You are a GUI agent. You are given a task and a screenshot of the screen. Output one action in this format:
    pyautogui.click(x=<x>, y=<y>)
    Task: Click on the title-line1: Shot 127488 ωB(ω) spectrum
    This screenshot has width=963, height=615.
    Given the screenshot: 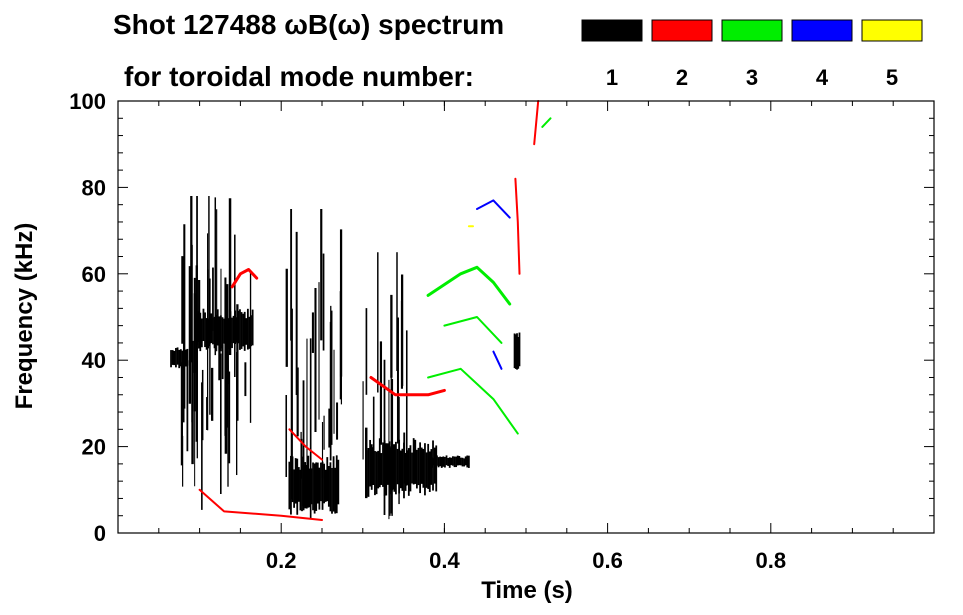 What is the action you would take?
    pyautogui.click(x=308, y=24)
    